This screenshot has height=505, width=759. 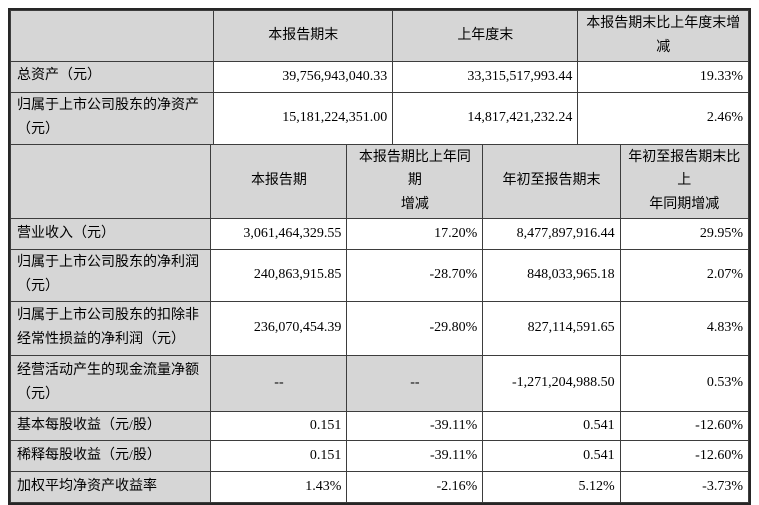 I want to click on value-cell: 4.83%, so click(x=684, y=328).